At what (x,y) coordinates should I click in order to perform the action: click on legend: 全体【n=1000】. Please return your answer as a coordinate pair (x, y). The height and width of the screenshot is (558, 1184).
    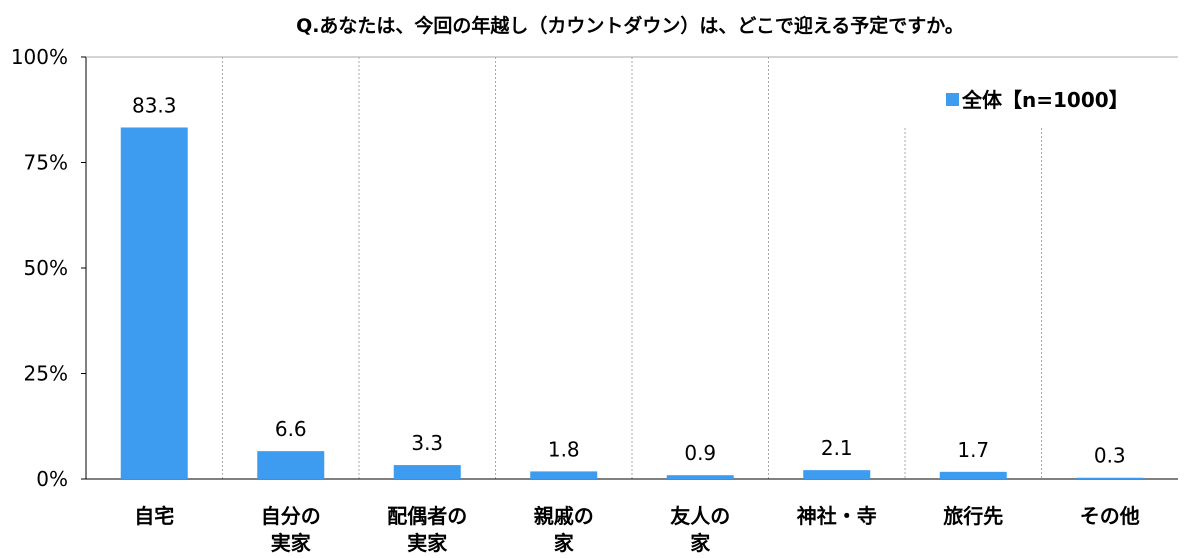
    Looking at the image, I should click on (1037, 100).